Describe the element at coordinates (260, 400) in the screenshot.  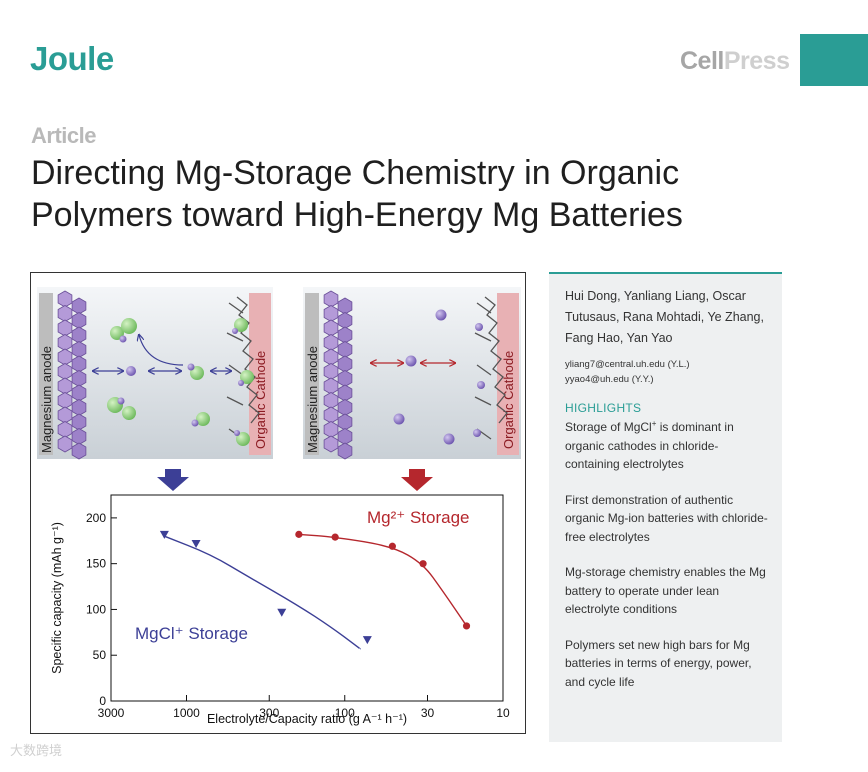
I see `left-cathode-label: Organic Cathode` at that location.